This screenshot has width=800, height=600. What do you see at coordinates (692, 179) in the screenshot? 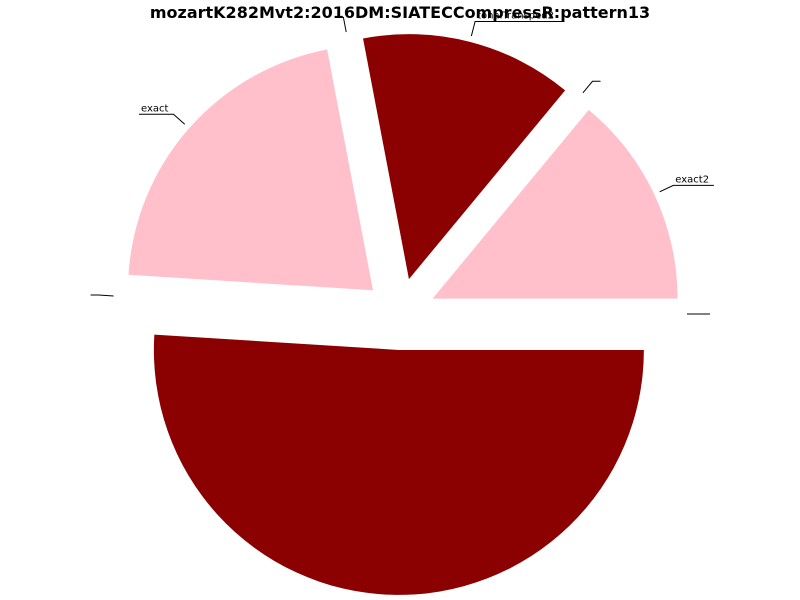
I see `slice-label-1: exact2` at bounding box center [692, 179].